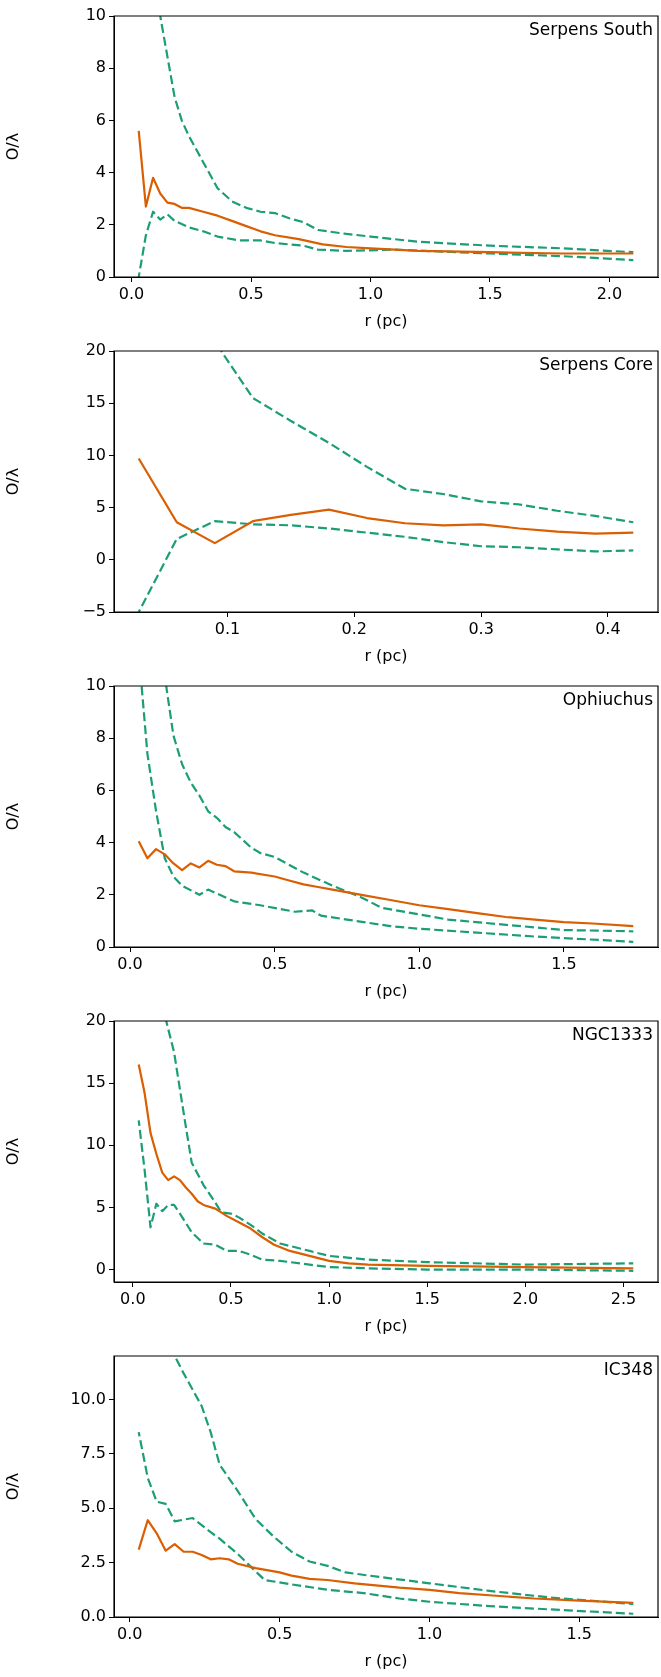  Describe the element at coordinates (623, 1298) in the screenshot. I see `x-tick-label: 2.5` at that location.